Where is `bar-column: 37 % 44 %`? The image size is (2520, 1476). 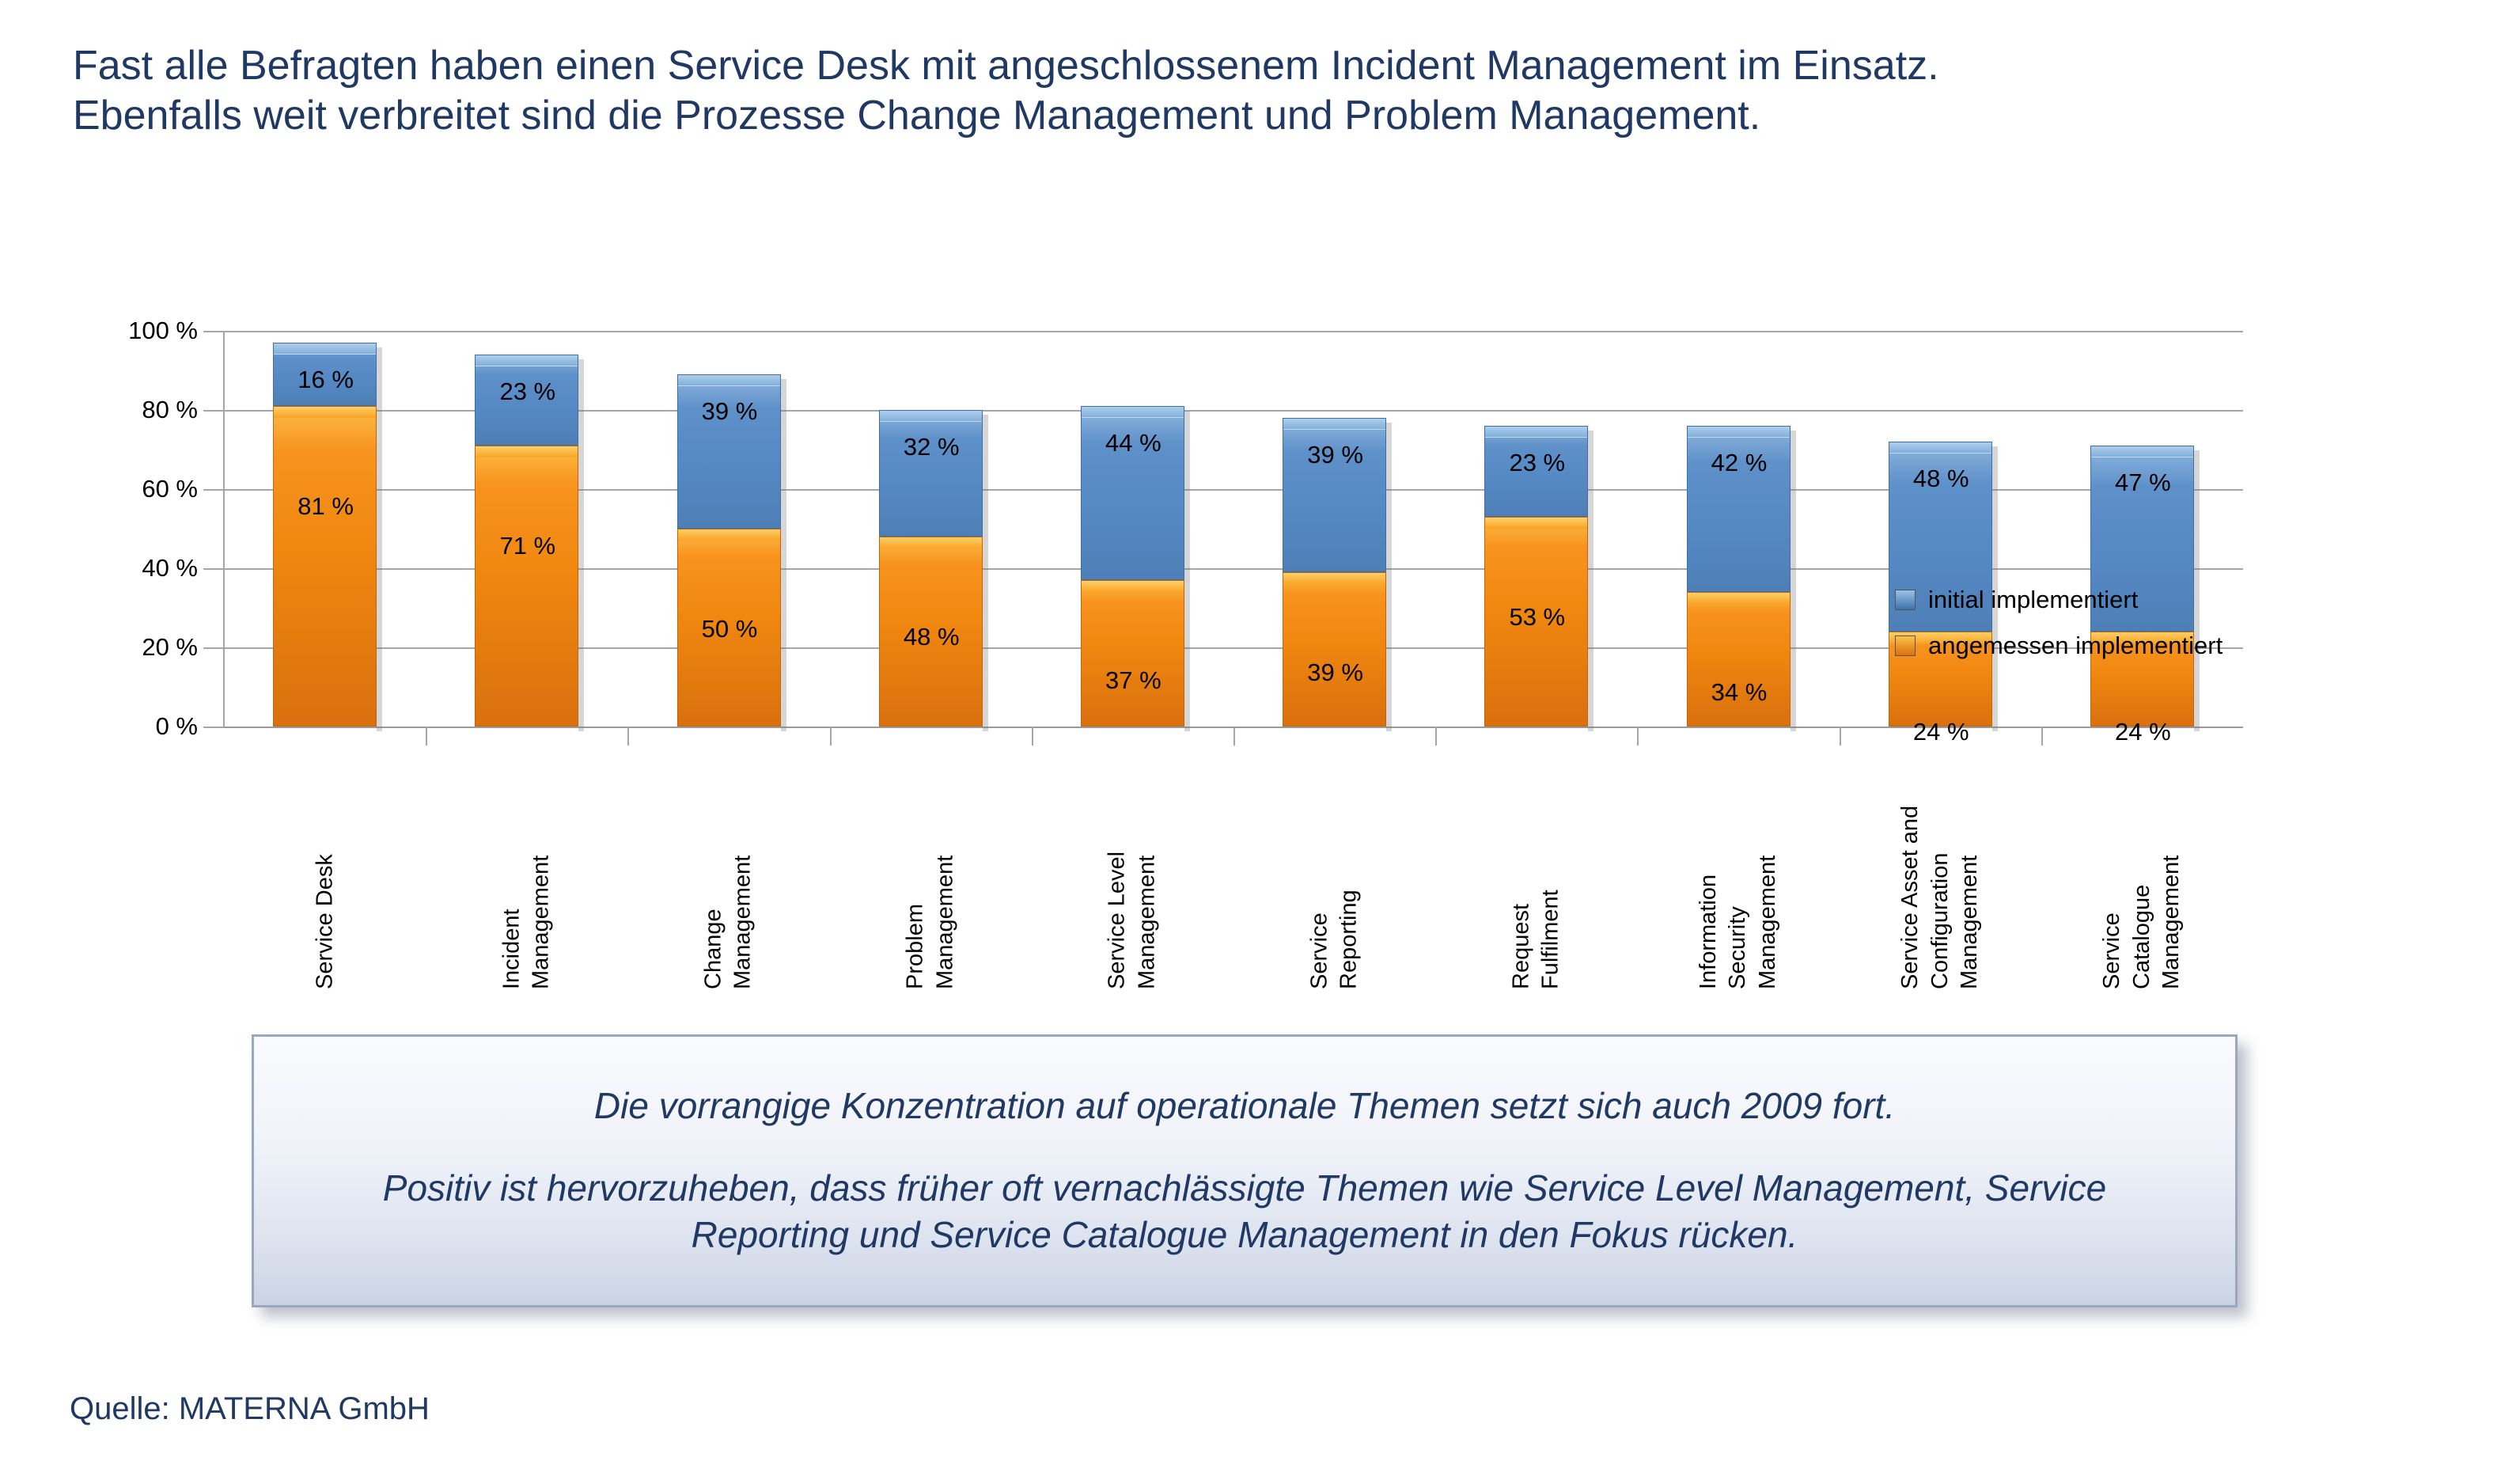 bar-column: 37 % 44 % is located at coordinates (1135, 568).